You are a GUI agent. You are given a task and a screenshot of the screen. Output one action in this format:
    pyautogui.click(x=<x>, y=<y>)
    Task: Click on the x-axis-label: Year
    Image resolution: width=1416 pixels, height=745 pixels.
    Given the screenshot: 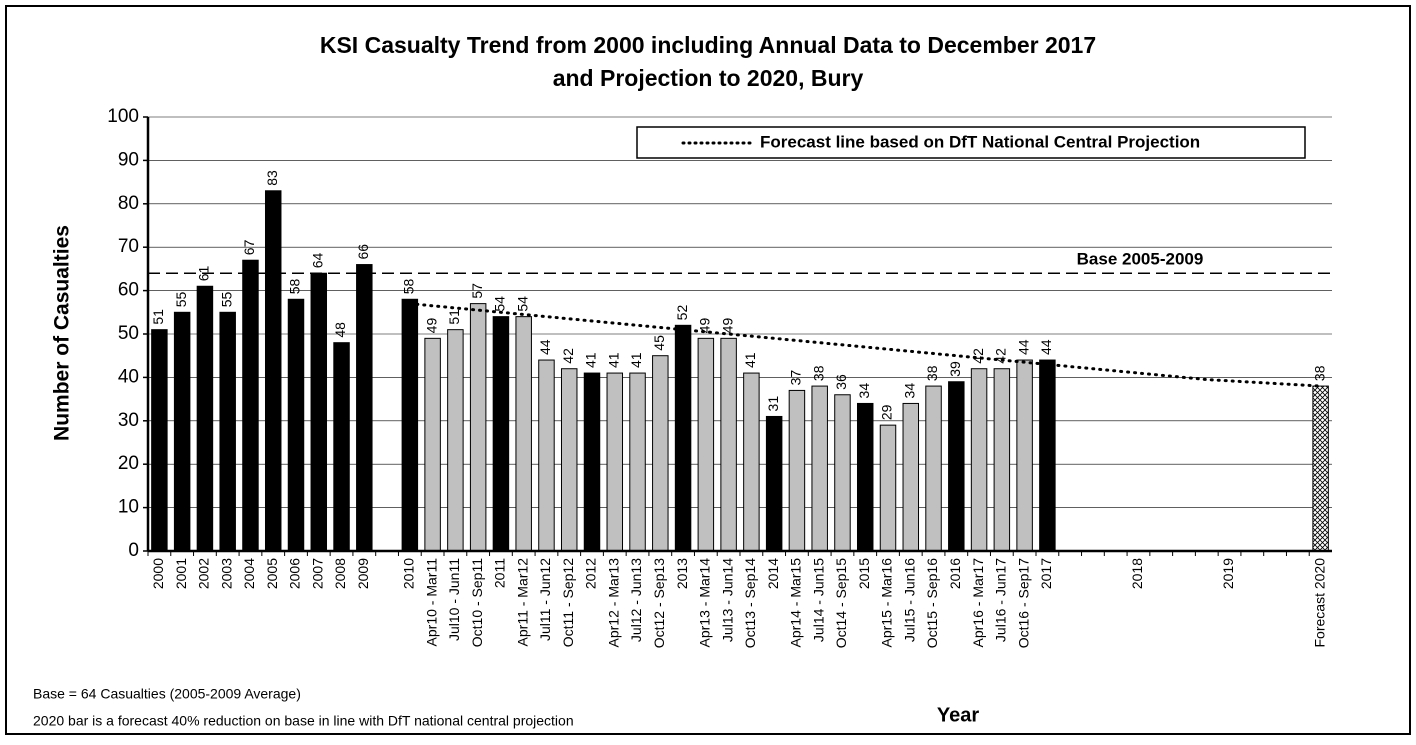 What is the action you would take?
    pyautogui.click(x=958, y=715)
    